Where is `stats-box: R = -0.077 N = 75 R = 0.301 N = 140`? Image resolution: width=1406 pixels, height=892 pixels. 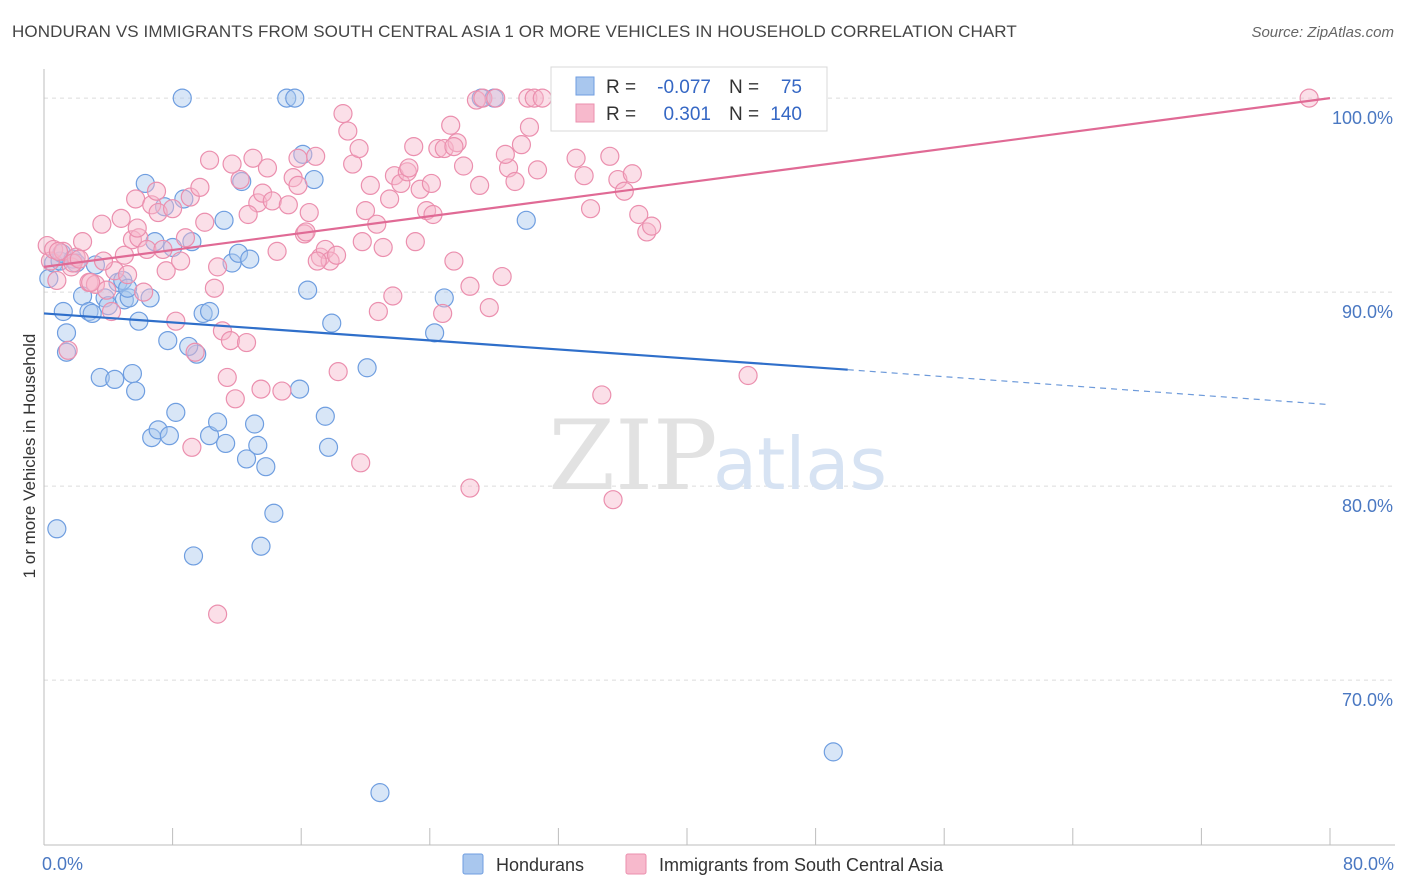
stats-box: R = -0.077 N = 75 R = 0.301 N = 140 is located at coordinates (689, 99).